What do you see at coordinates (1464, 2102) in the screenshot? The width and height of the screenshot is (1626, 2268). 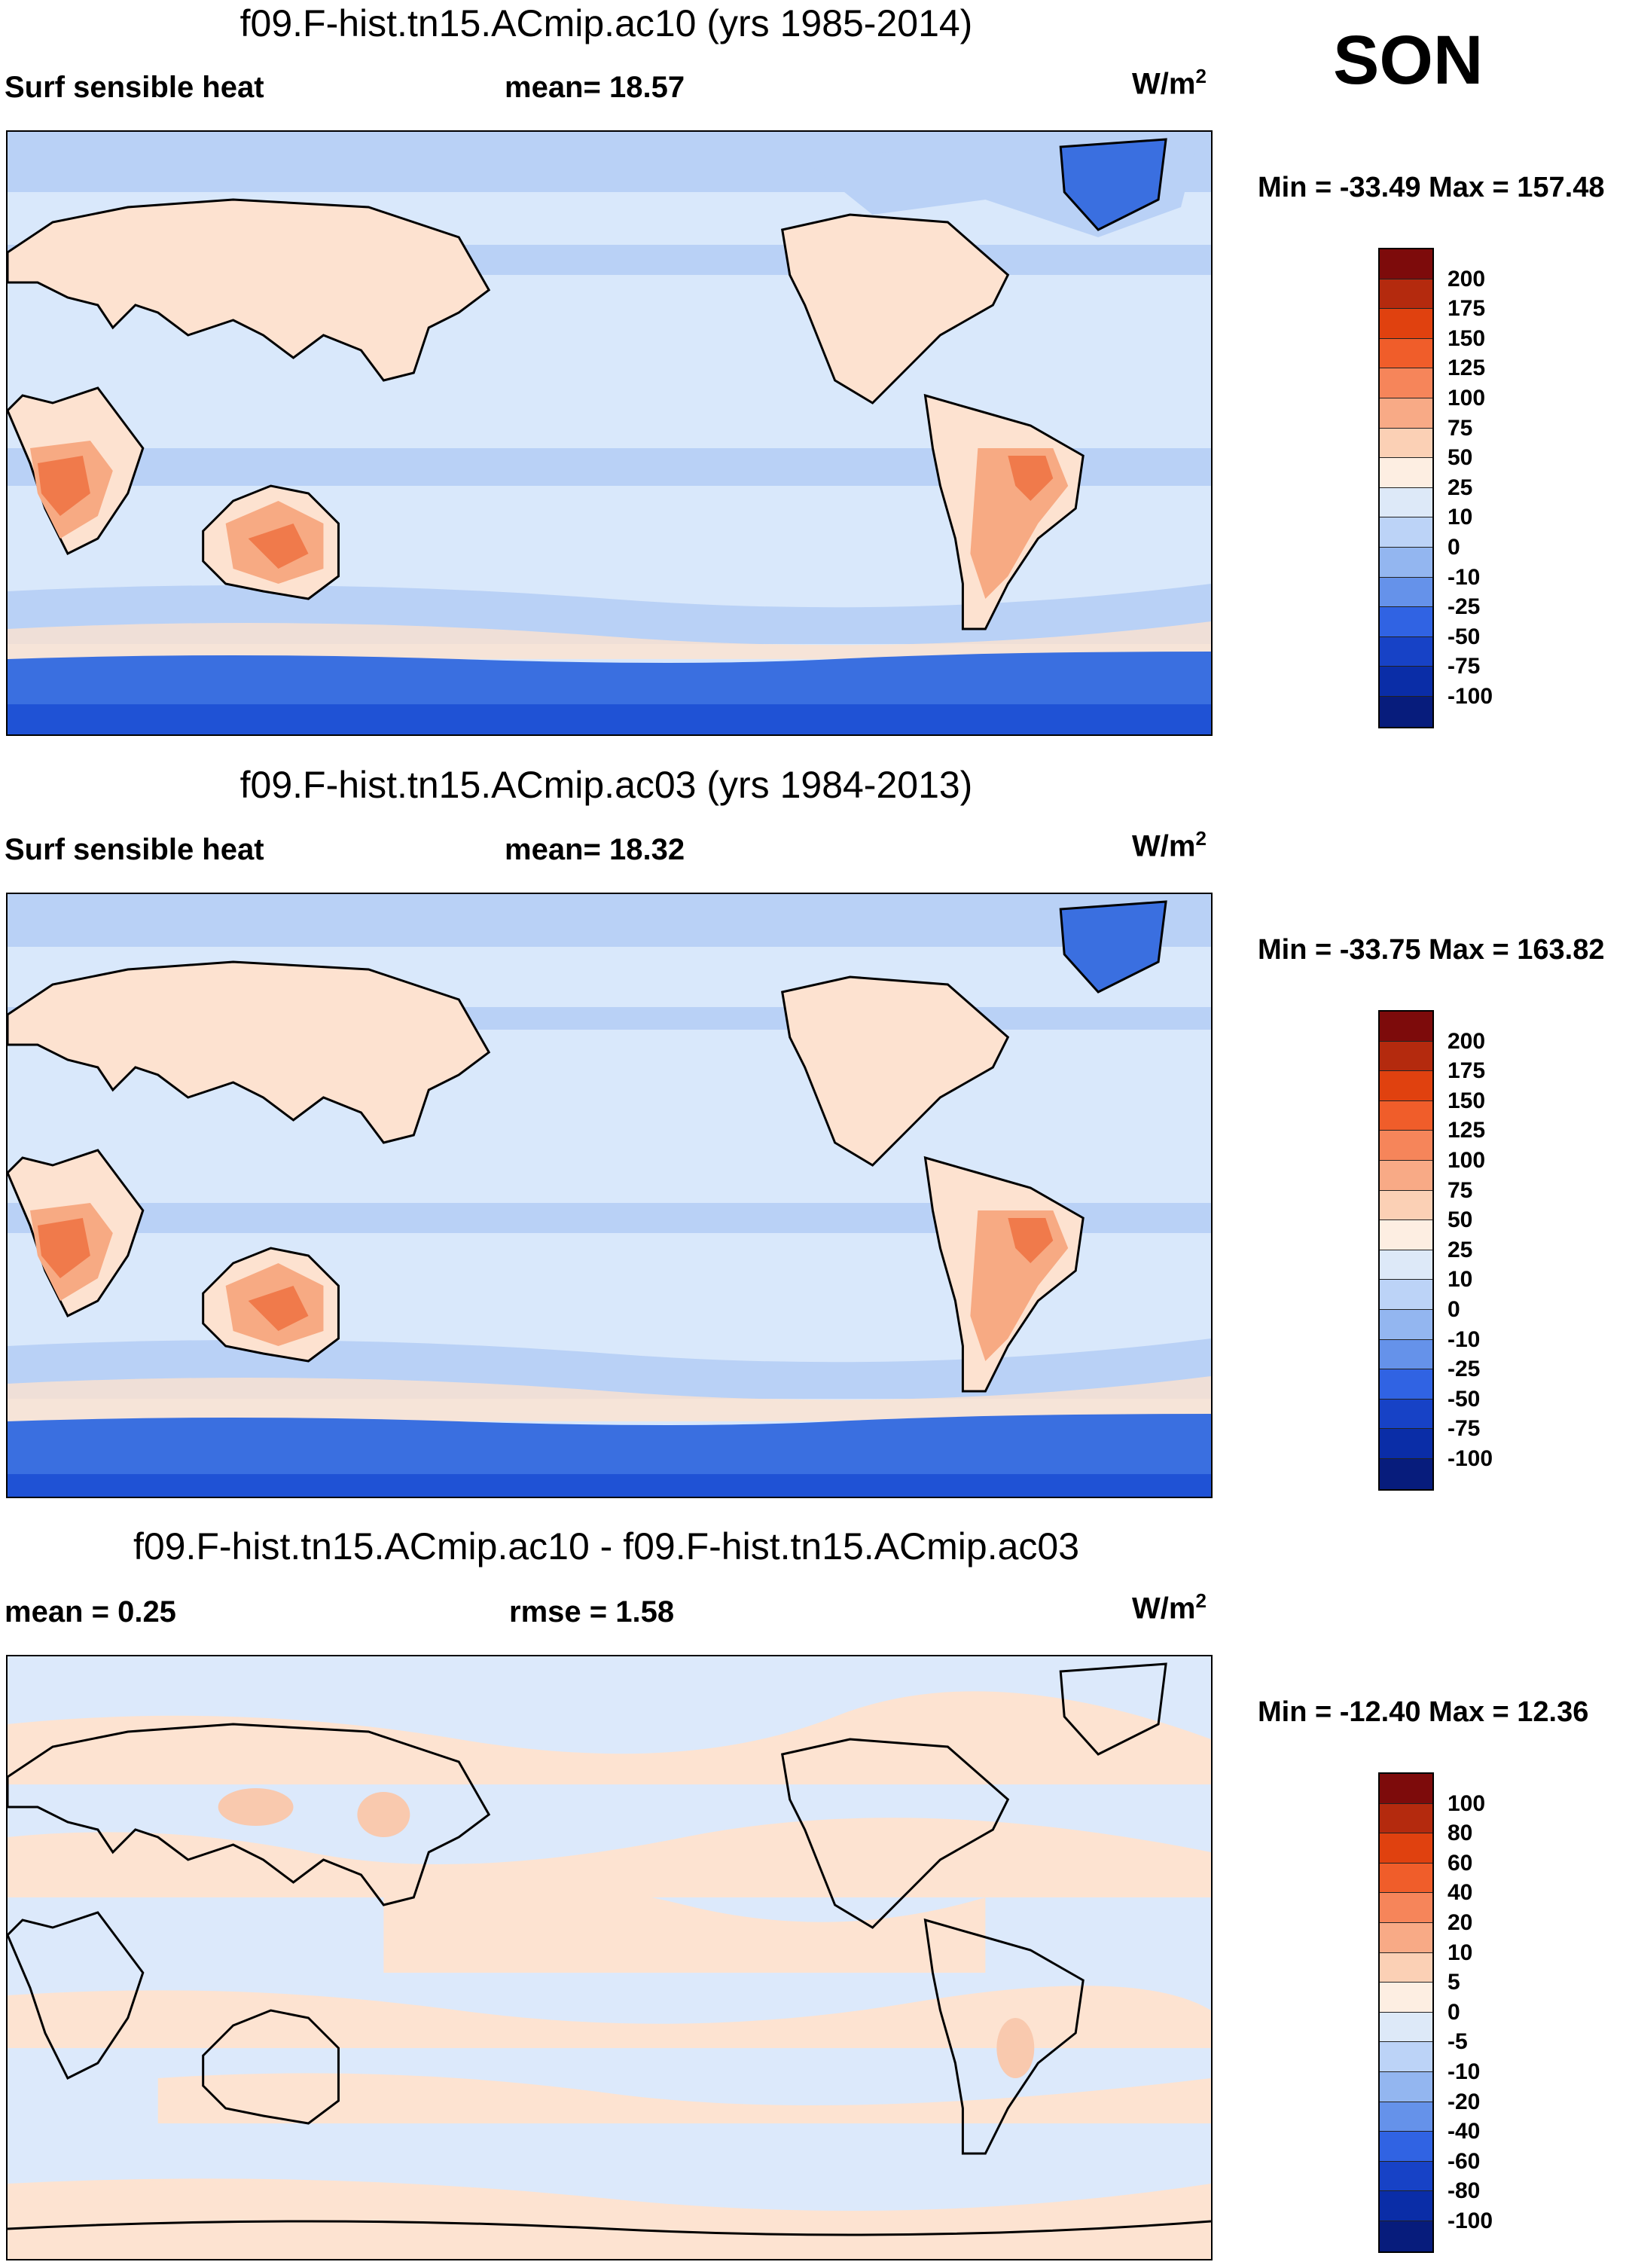 I see `colorbar-label: -20` at bounding box center [1464, 2102].